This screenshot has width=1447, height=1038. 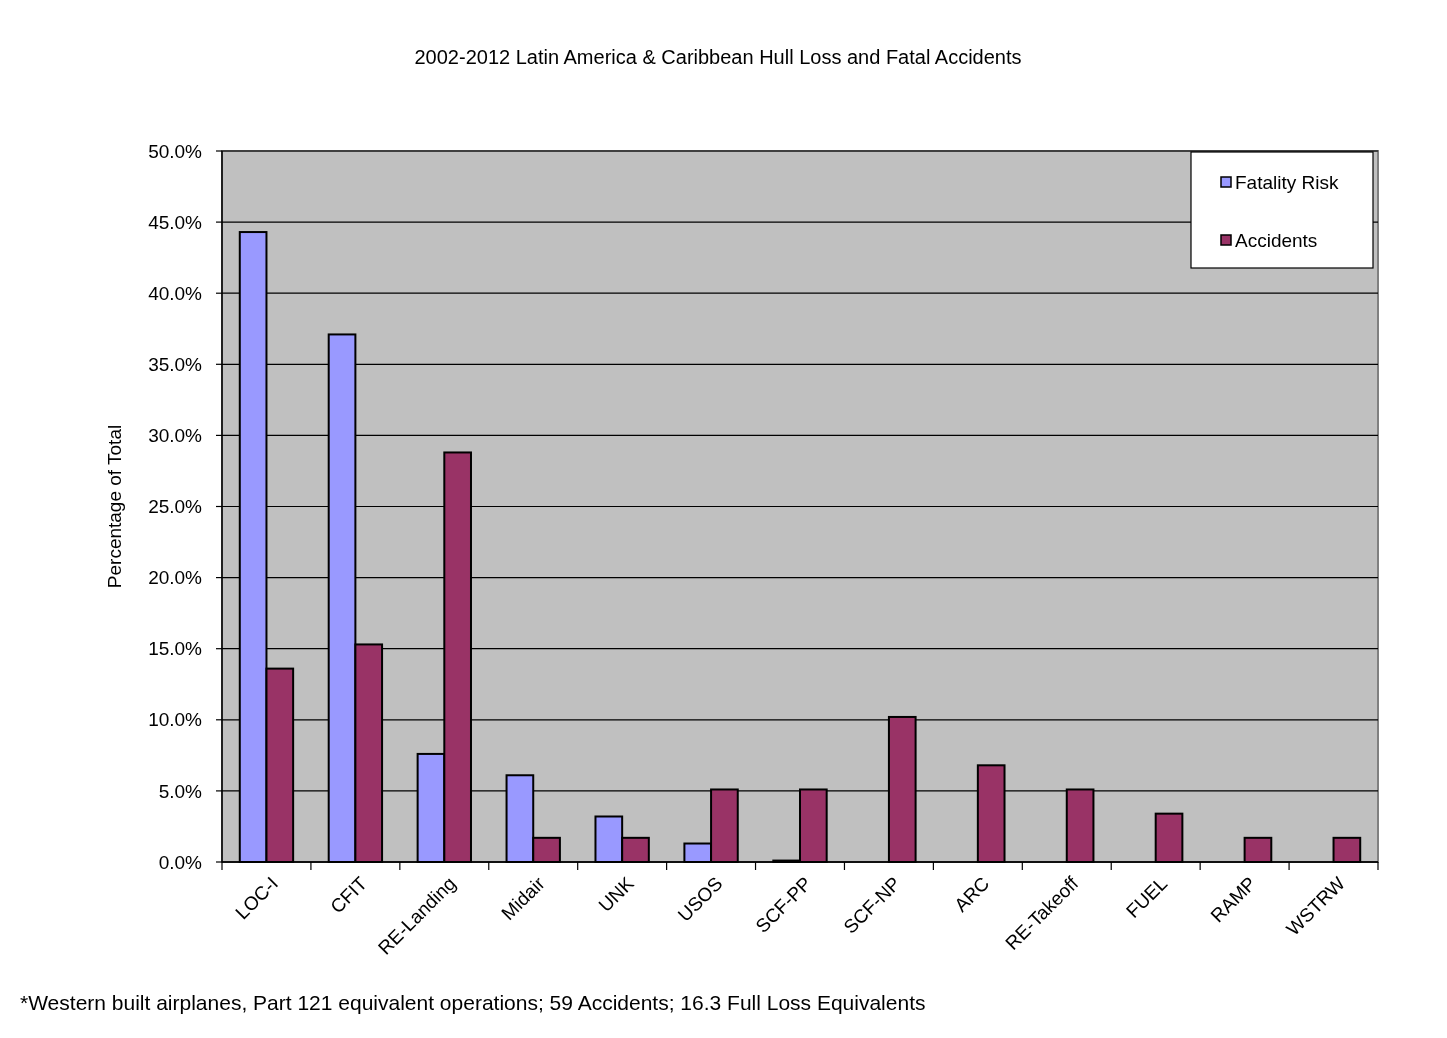 I want to click on y-tick-label: 30.0%, so click(x=175, y=436).